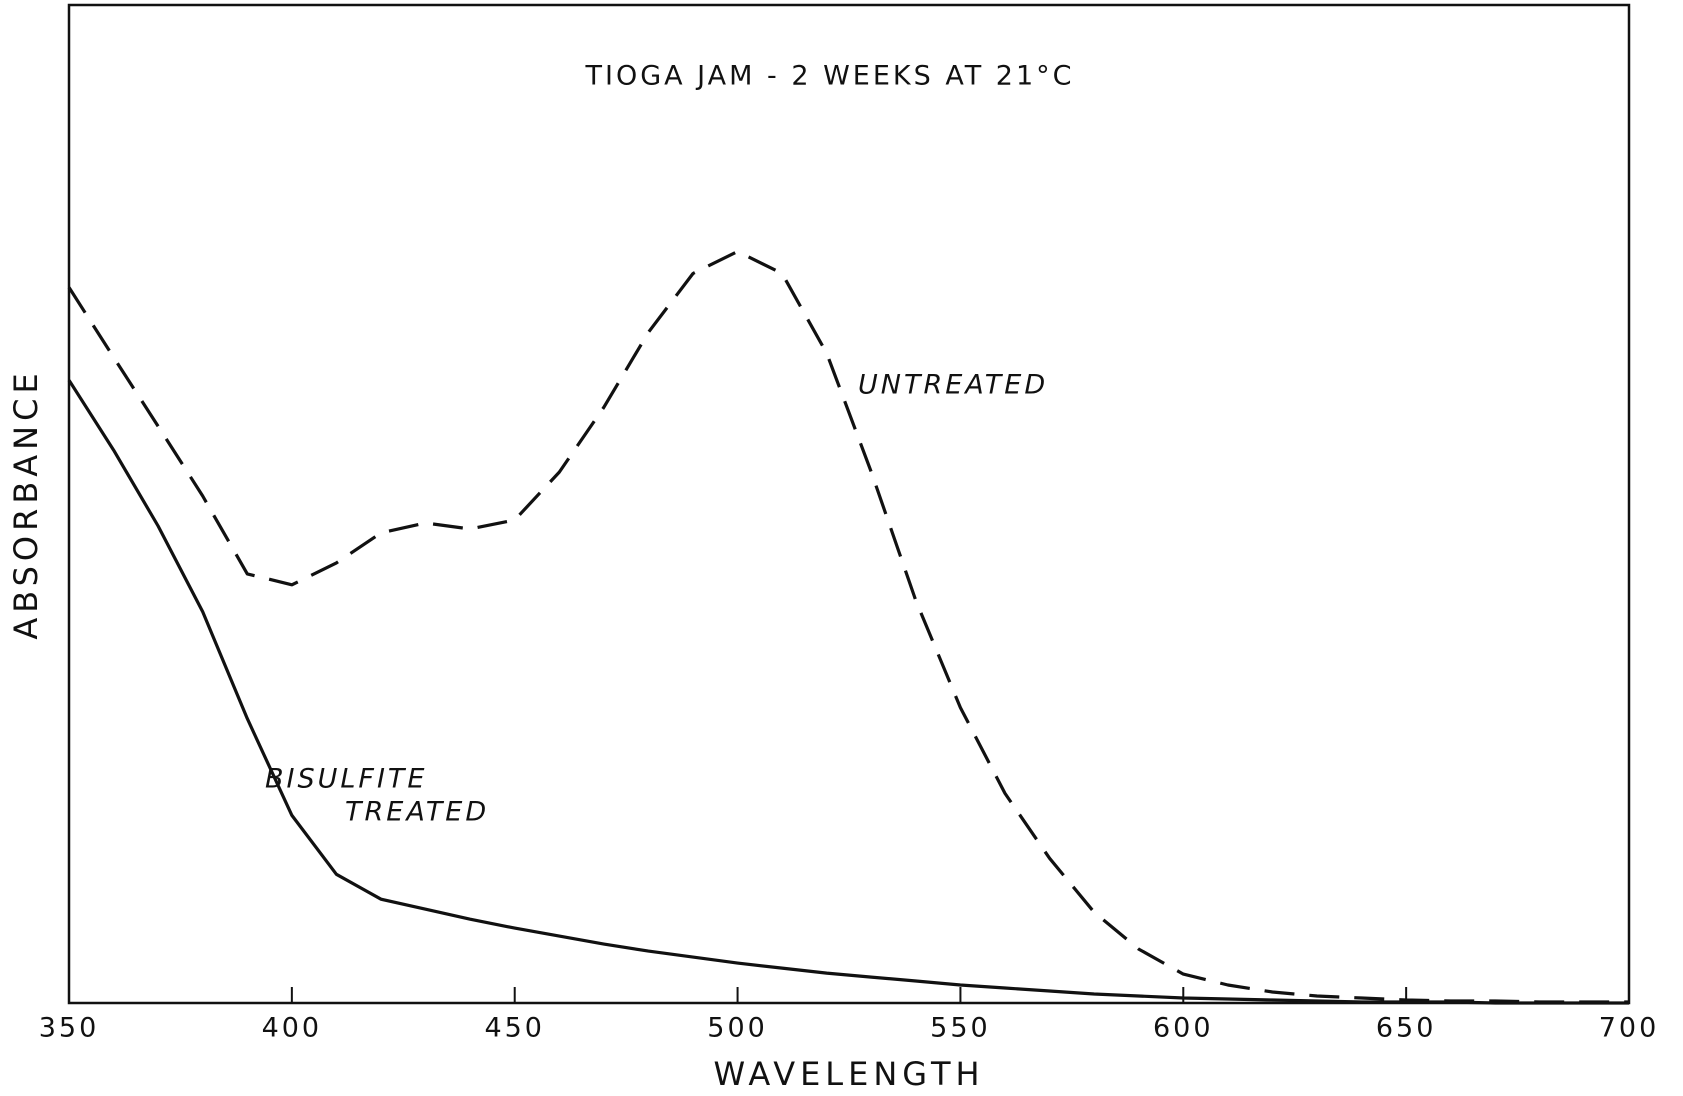  What do you see at coordinates (69, 1028) in the screenshot?
I see `x-tick-label: 350` at bounding box center [69, 1028].